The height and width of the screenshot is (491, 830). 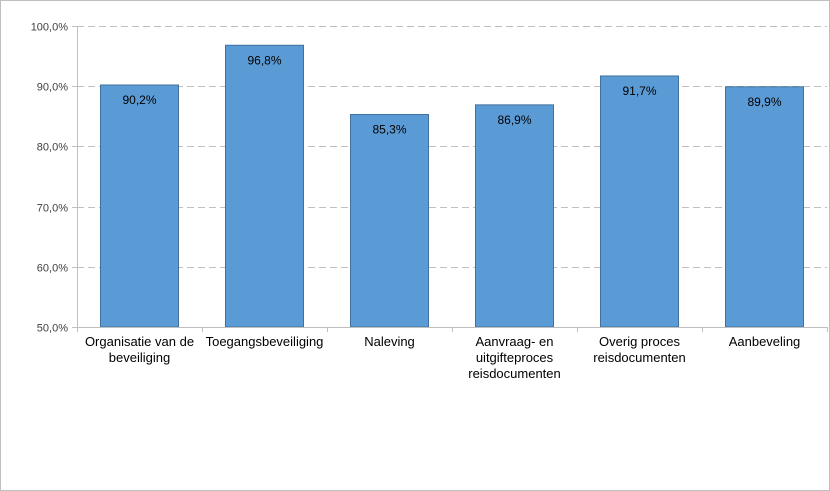 What do you see at coordinates (765, 341) in the screenshot?
I see `x-category-label: Aanbeveling` at bounding box center [765, 341].